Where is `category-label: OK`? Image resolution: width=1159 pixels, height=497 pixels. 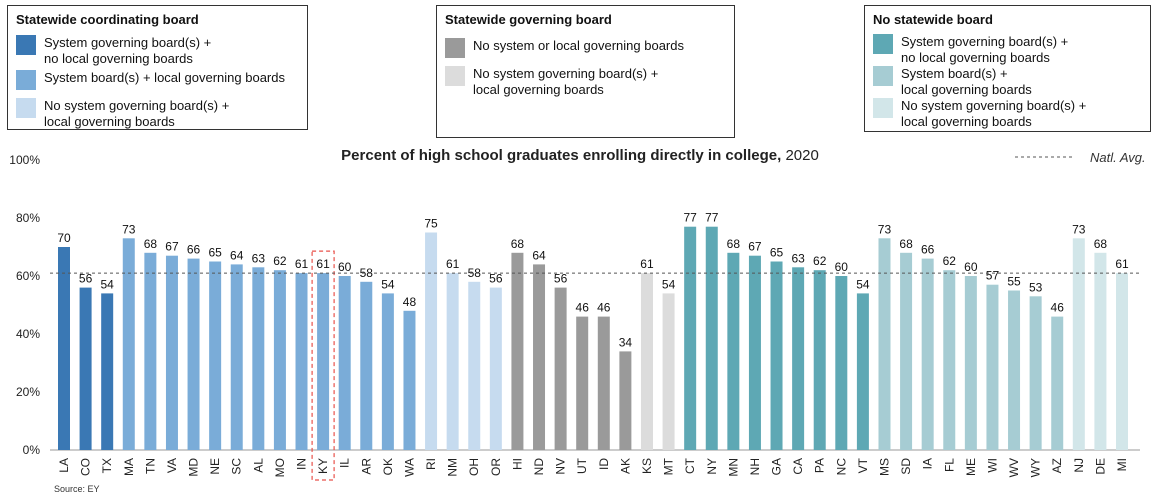 category-label: OK is located at coordinates (388, 466).